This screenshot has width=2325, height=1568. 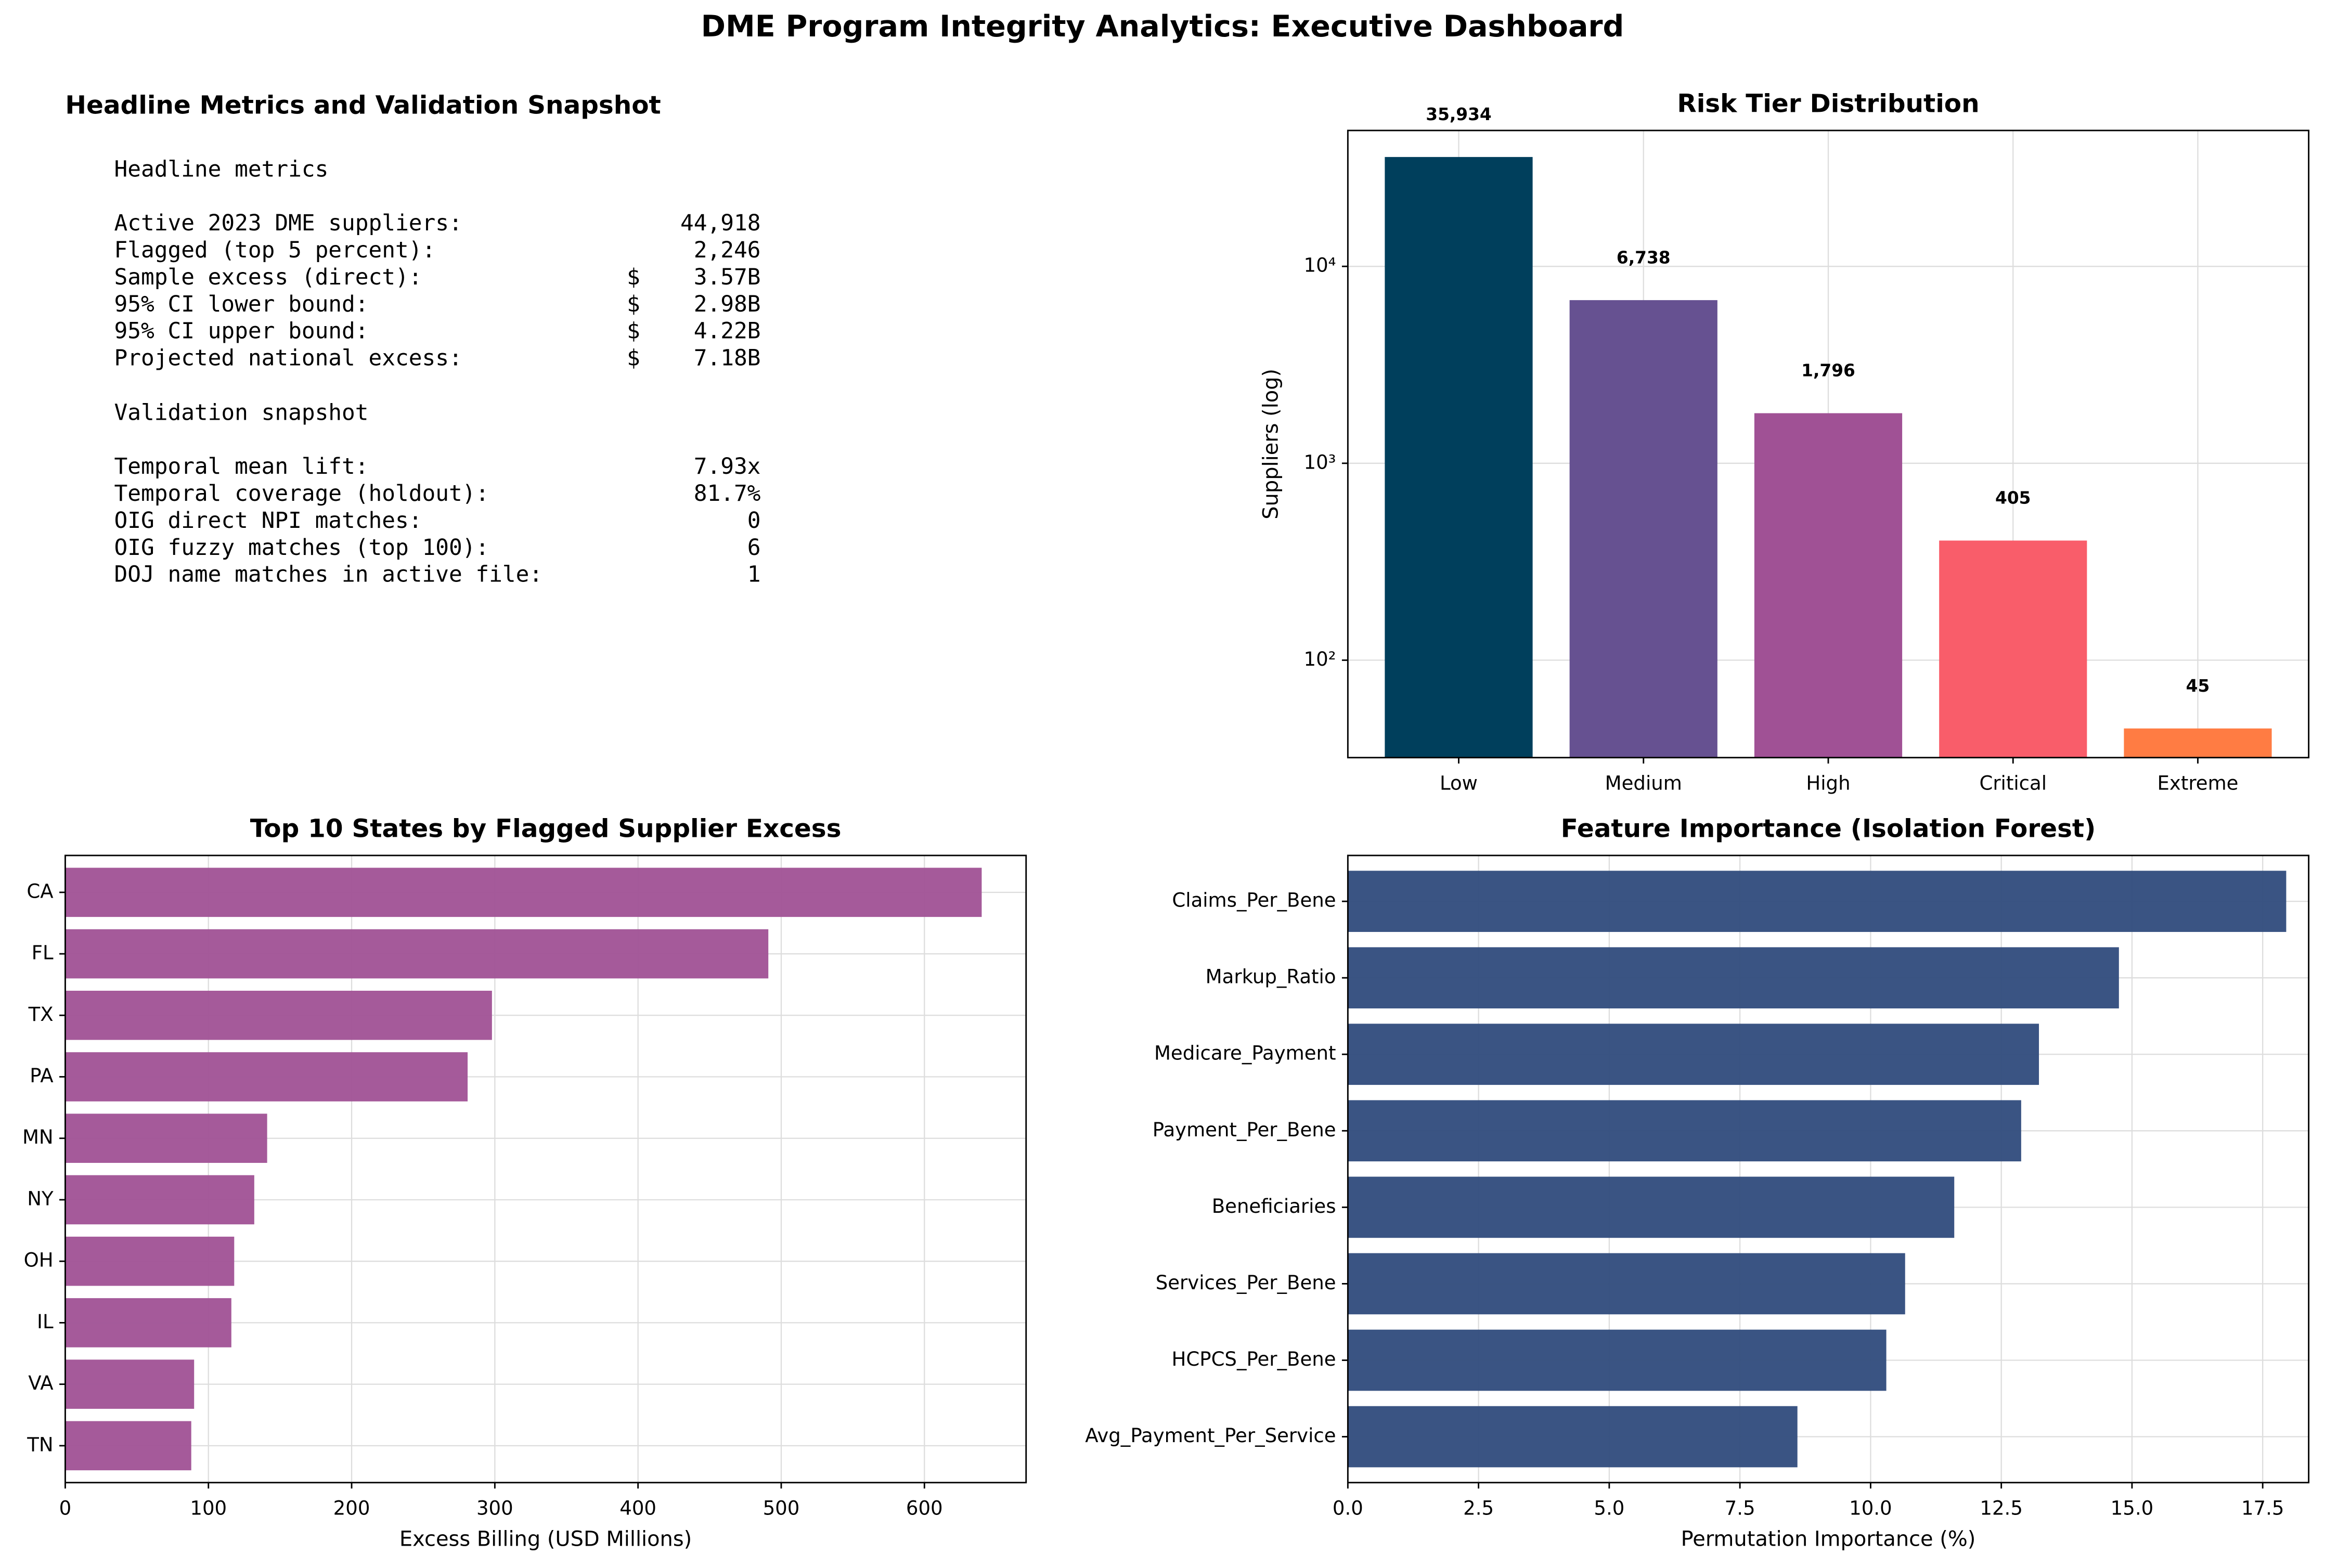 What do you see at coordinates (45, 1322) in the screenshot?
I see `y-tick-label: IL` at bounding box center [45, 1322].